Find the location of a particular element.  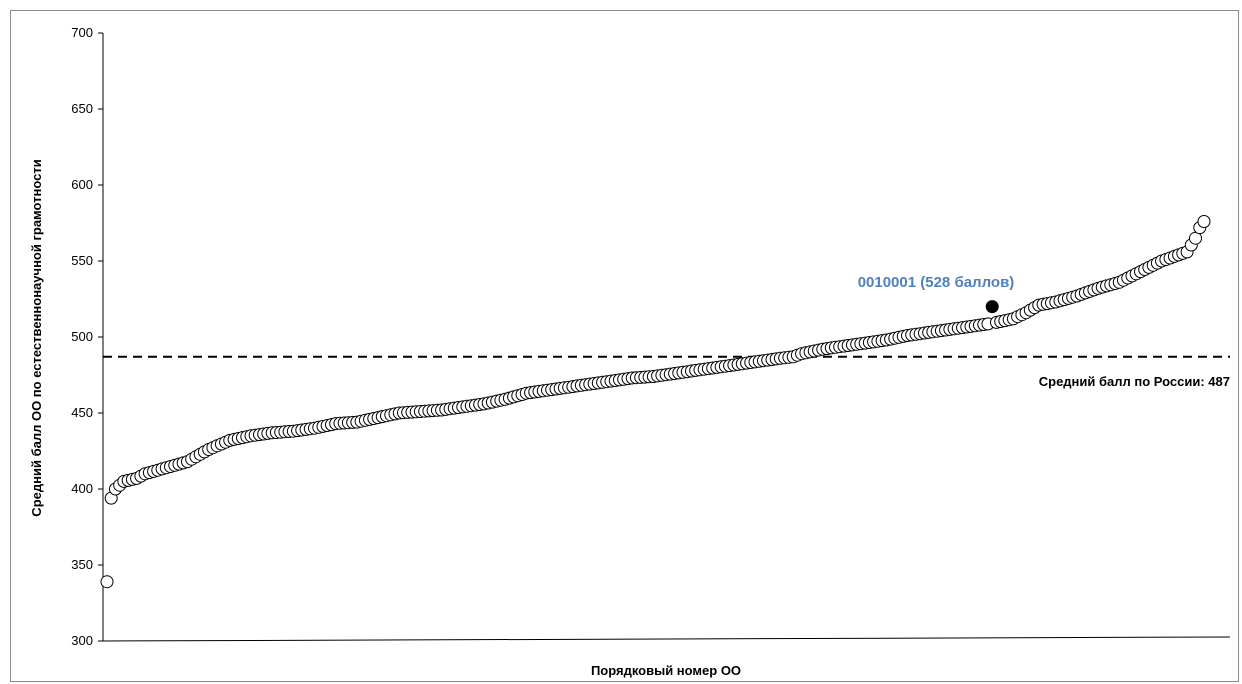

y-tick-label: 500 is located at coordinates (82, 336).